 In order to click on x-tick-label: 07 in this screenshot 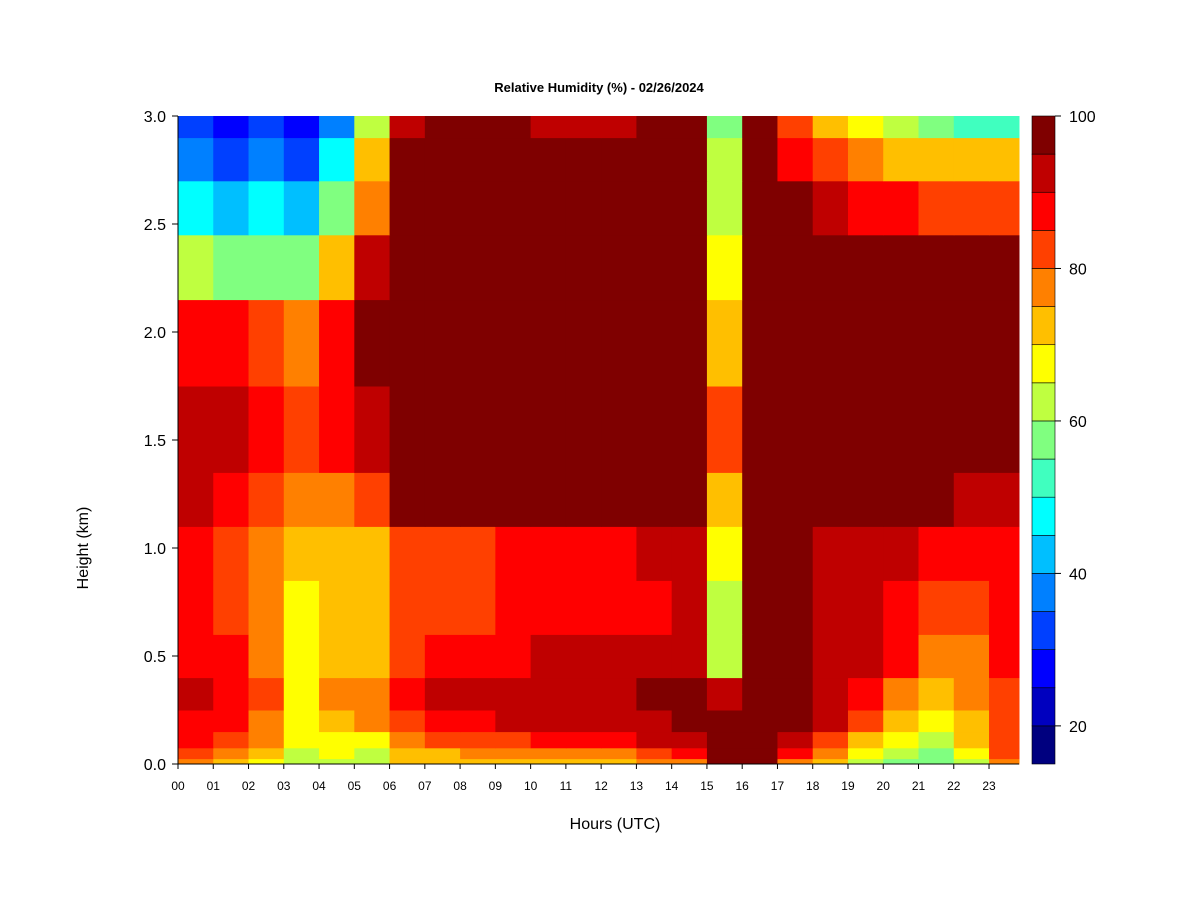, I will do `click(425, 786)`.